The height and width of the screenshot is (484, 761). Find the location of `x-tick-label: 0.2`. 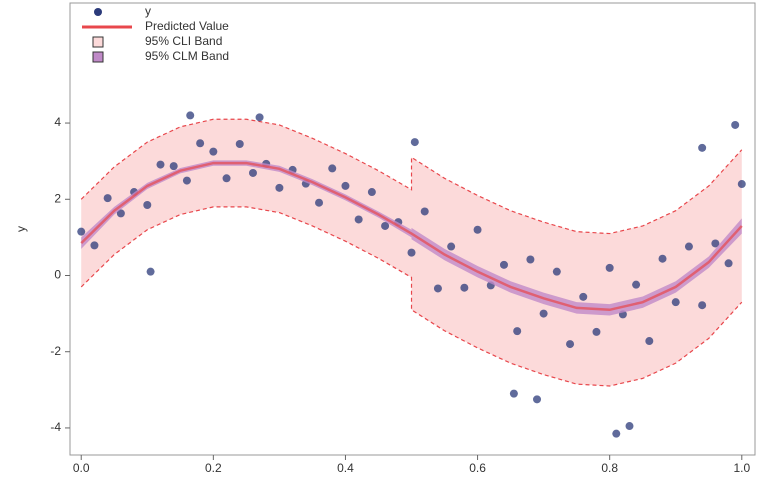

x-tick-label: 0.2 is located at coordinates (213, 468).